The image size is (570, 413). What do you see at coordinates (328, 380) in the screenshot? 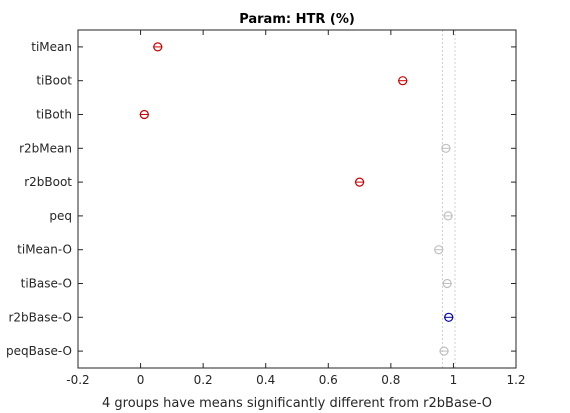
I see `x-tick-label: 0.6` at bounding box center [328, 380].